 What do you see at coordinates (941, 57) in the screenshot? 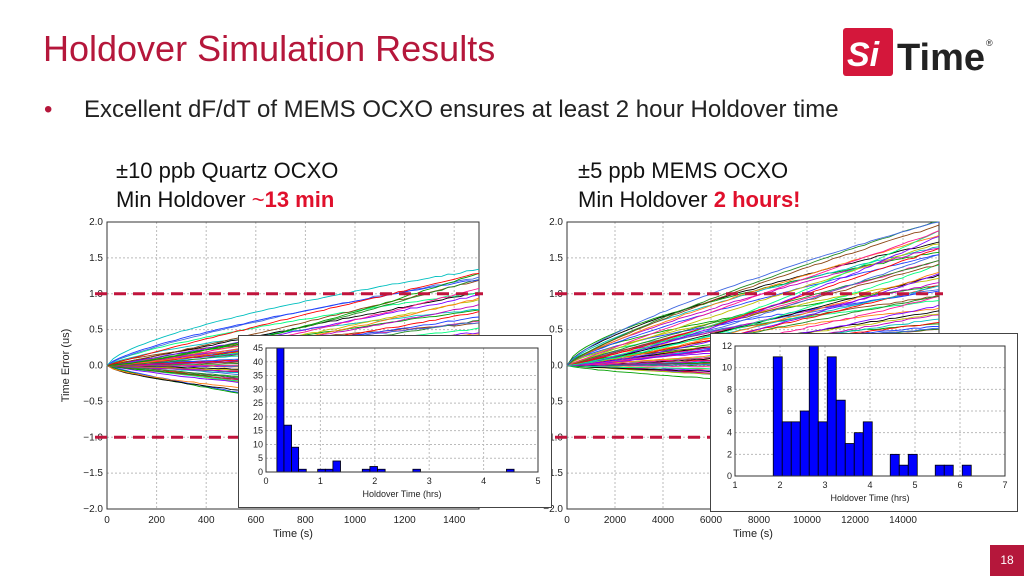
I see `logo-time-text: Time` at bounding box center [941, 57].